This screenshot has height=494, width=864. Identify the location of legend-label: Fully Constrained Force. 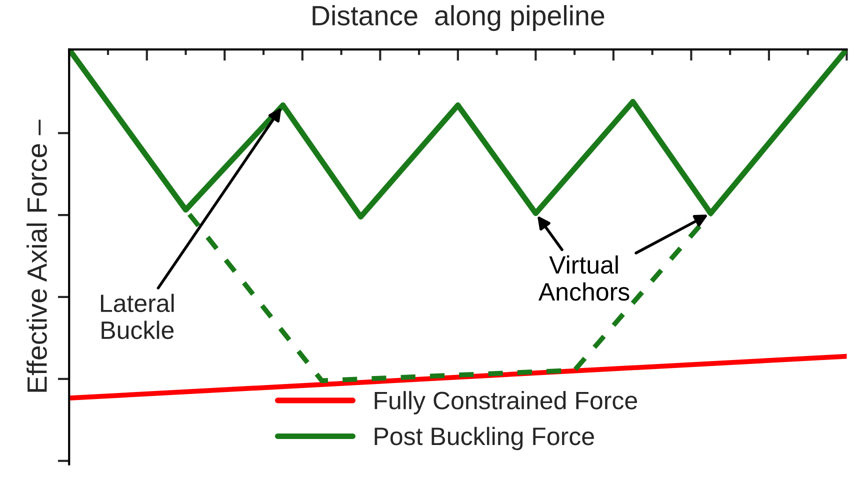
(506, 402).